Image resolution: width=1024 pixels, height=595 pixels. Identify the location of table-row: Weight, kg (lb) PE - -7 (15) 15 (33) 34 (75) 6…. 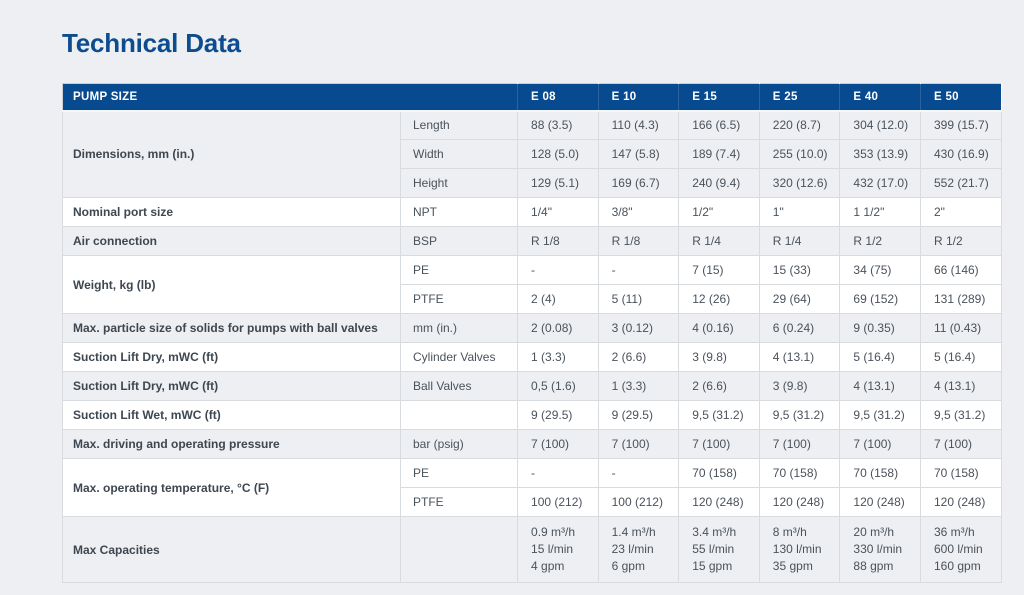
(532, 284).